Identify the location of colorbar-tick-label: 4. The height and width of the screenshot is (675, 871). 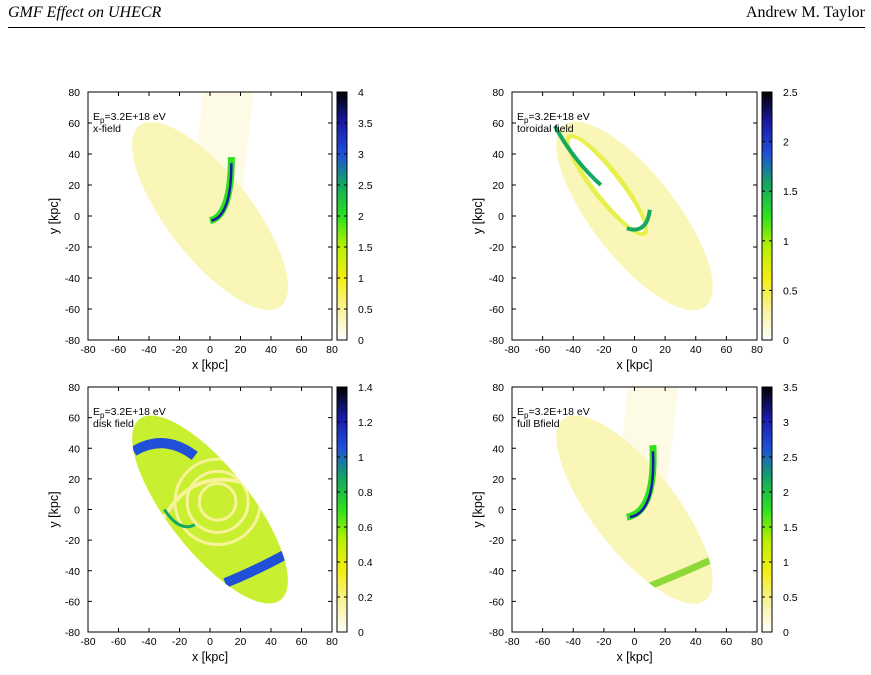
(361, 93).